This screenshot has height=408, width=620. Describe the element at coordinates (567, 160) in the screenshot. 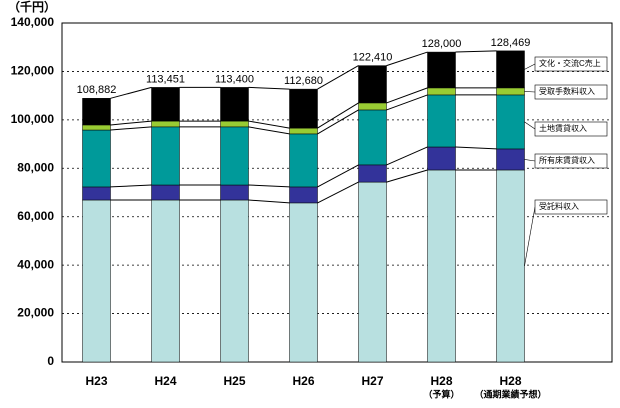

I see `legend-label: 所有床賃貸収入` at that location.